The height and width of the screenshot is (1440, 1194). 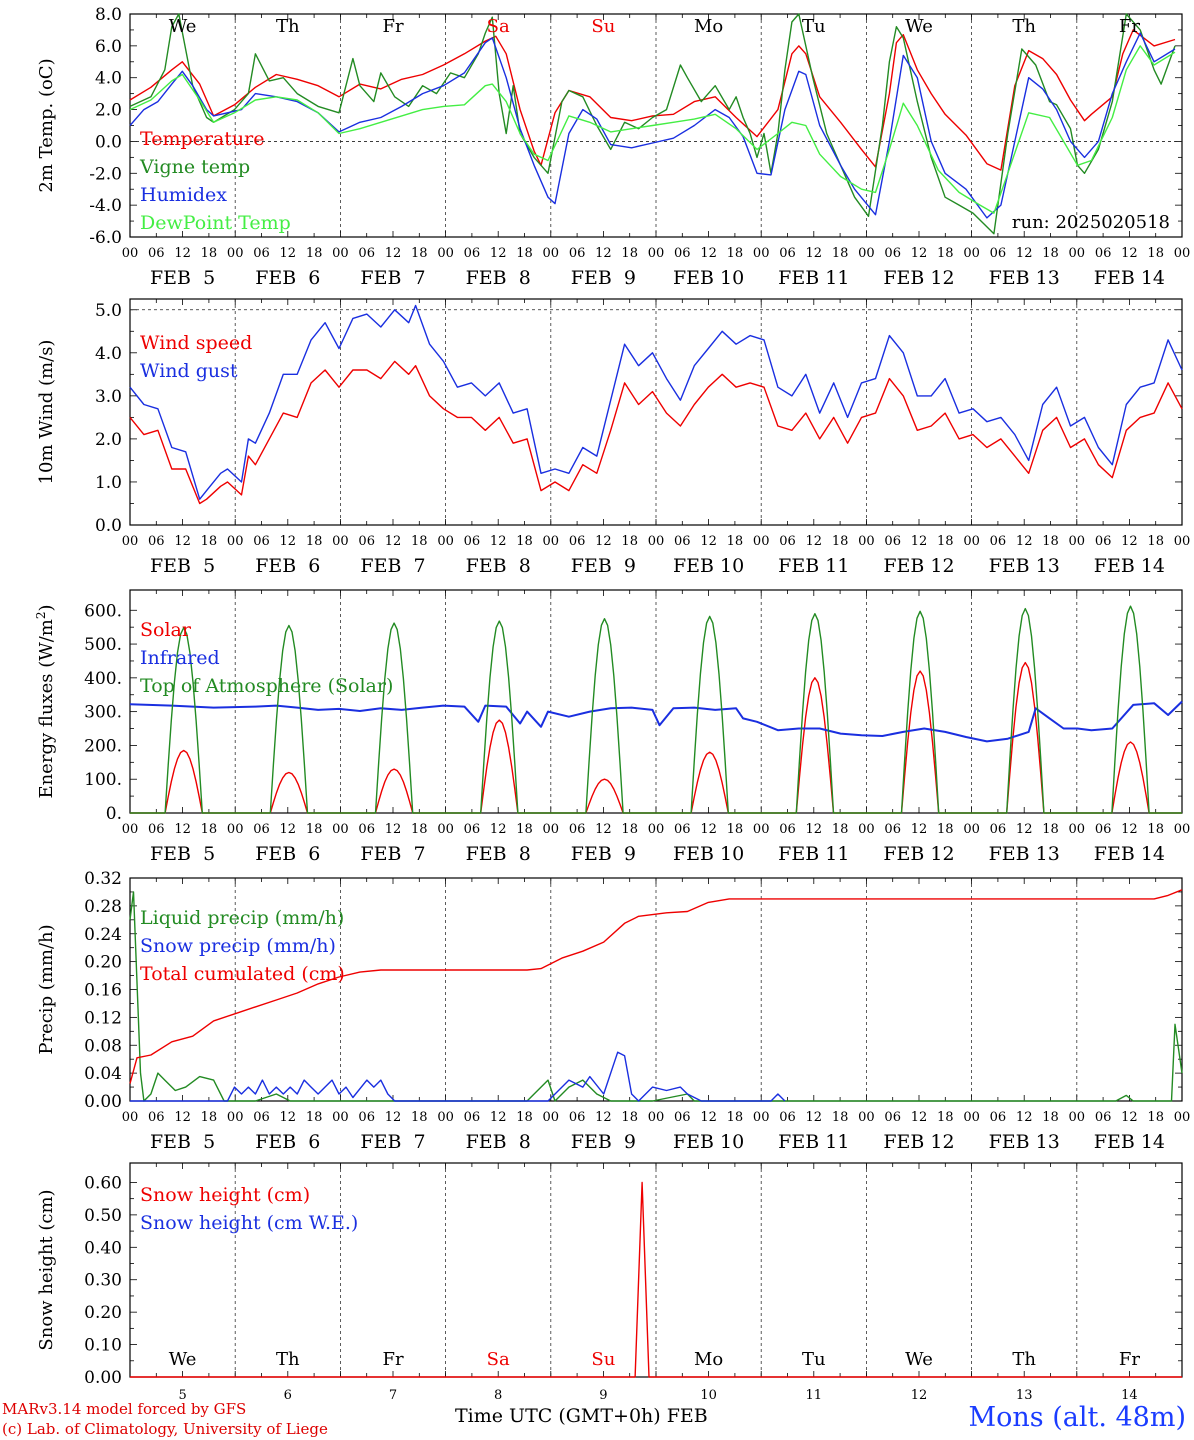 I want to click on weekday-label: Th, so click(x=1024, y=1359).